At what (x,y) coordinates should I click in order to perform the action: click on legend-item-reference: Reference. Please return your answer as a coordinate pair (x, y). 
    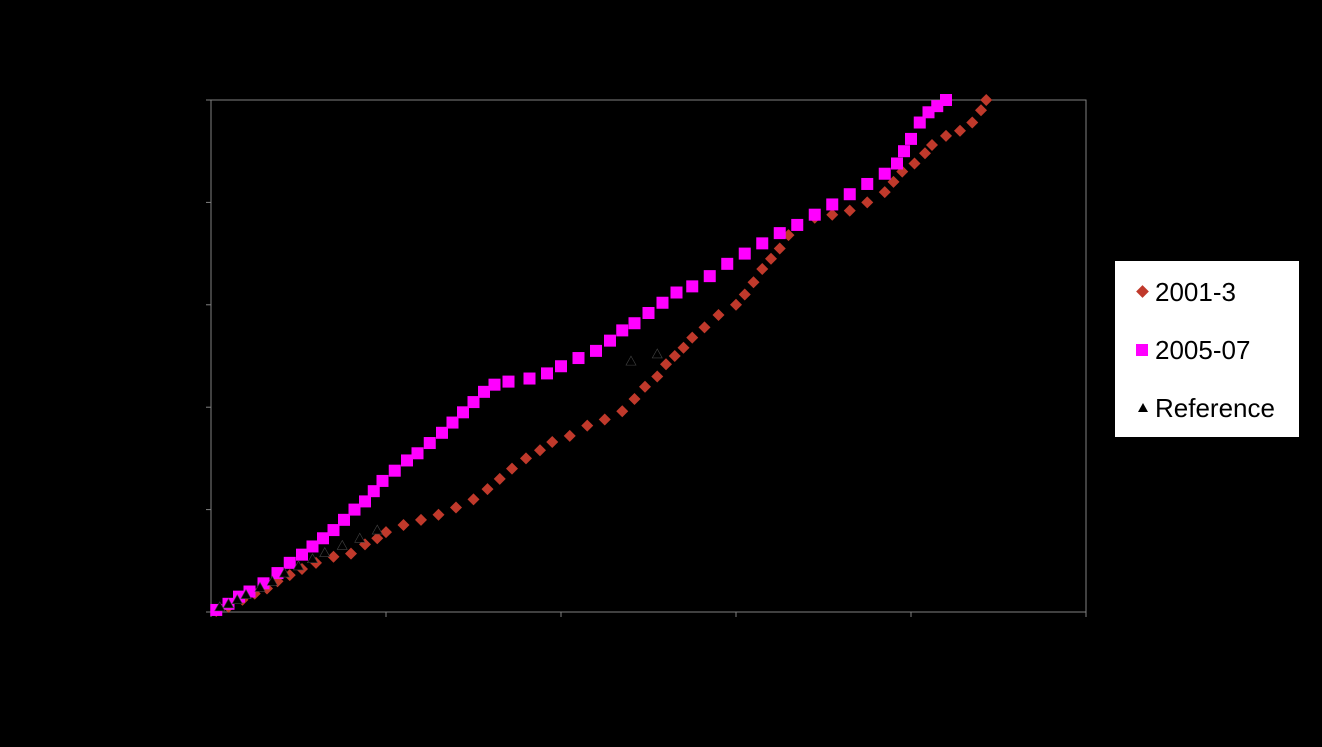
    Looking at the image, I should click on (1204, 408).